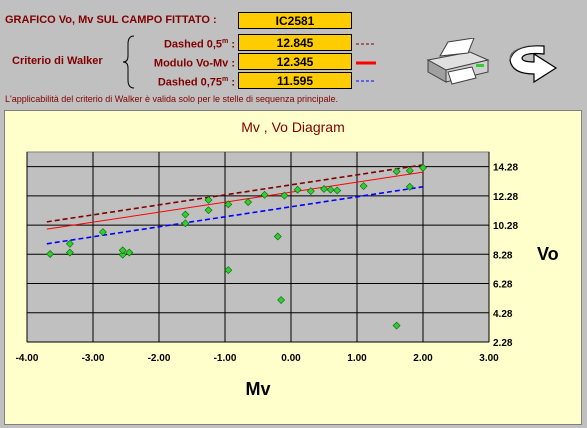 The height and width of the screenshot is (428, 587). What do you see at coordinates (505, 197) in the screenshot?
I see `y-tick-label: 12.28` at bounding box center [505, 197].